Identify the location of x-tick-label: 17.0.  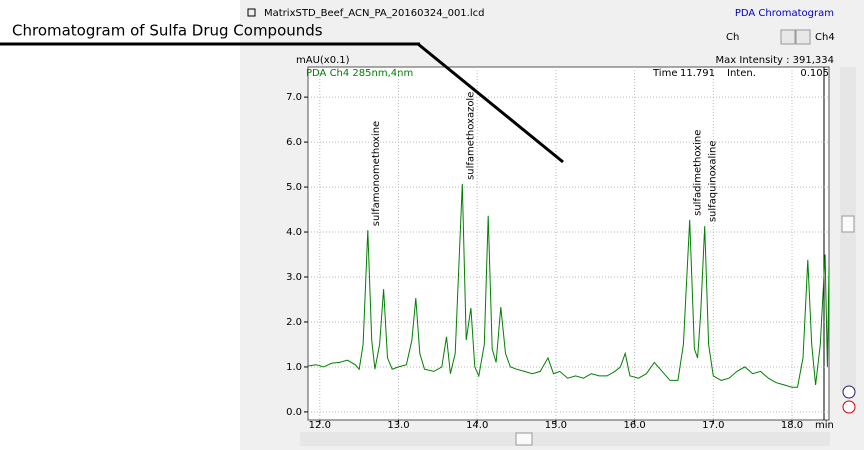
(713, 425).